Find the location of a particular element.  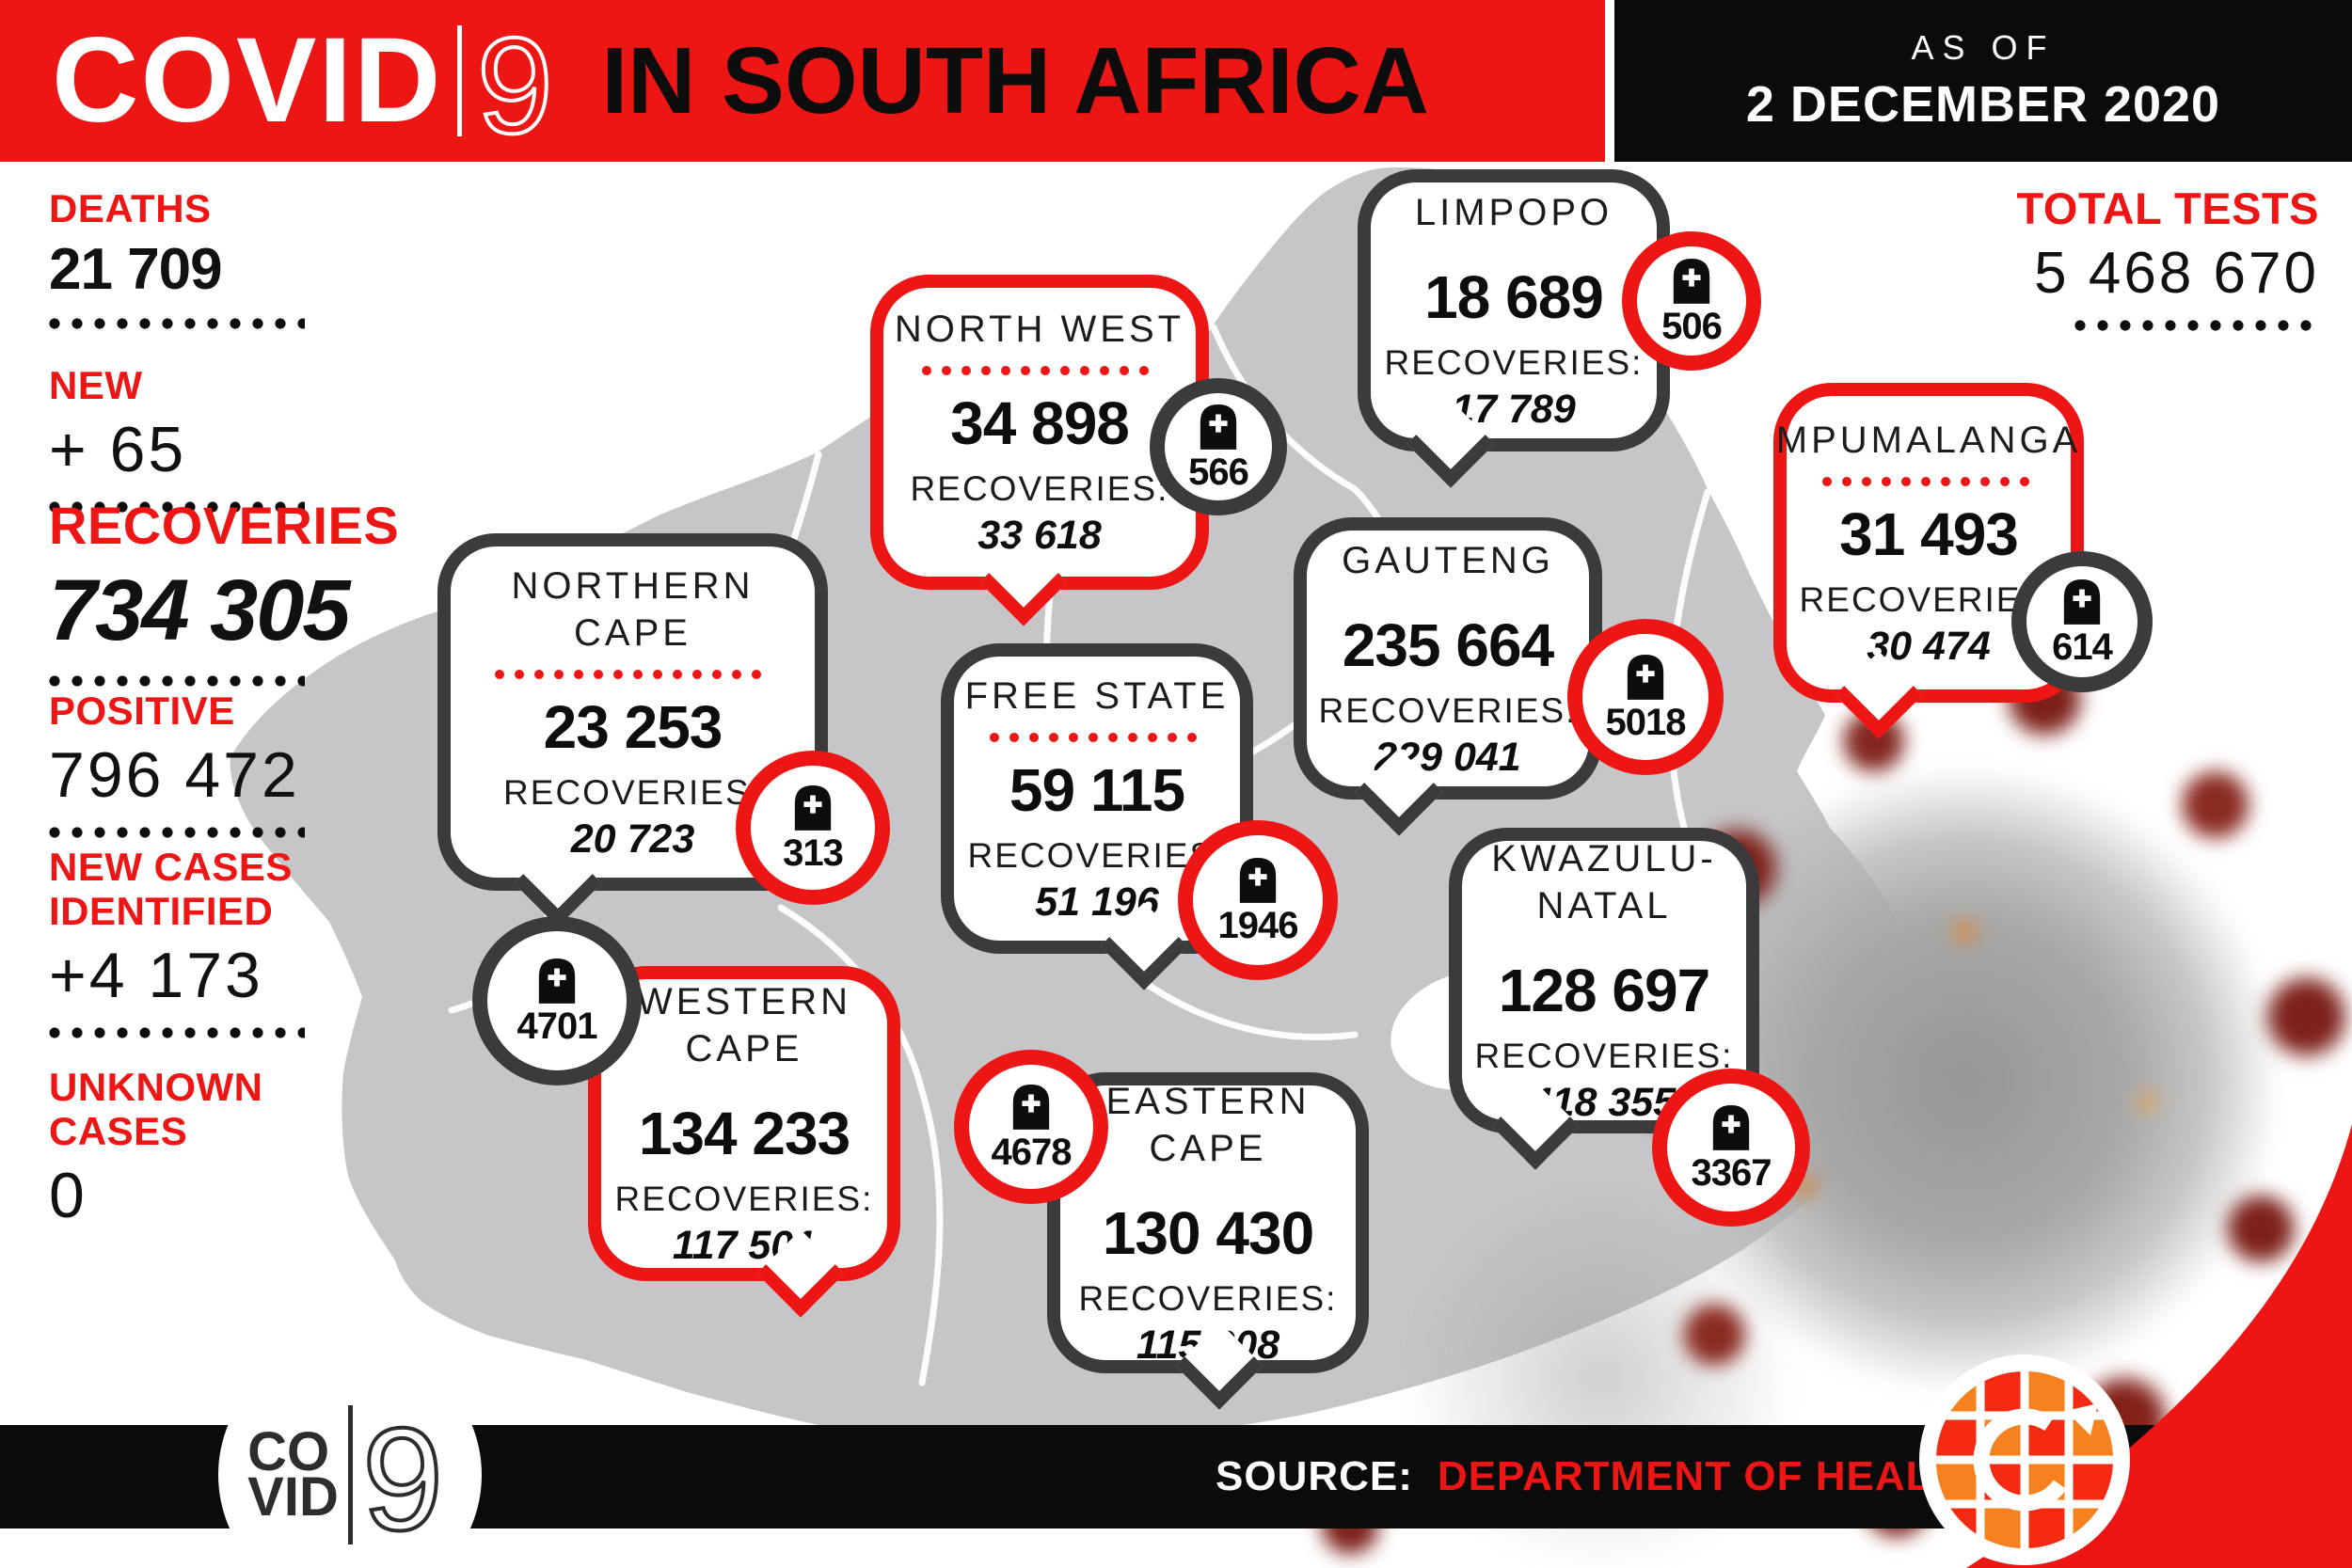

province-cases: 31 493 is located at coordinates (1929, 533).